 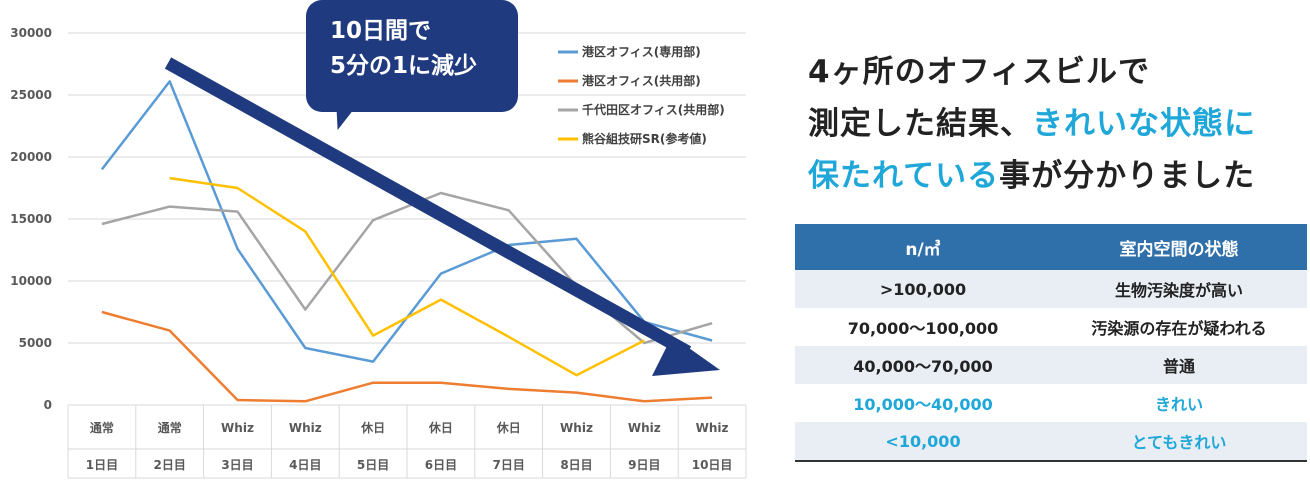 I want to click on table-row: <10,000 とてもきれい, so click(x=1051, y=441).